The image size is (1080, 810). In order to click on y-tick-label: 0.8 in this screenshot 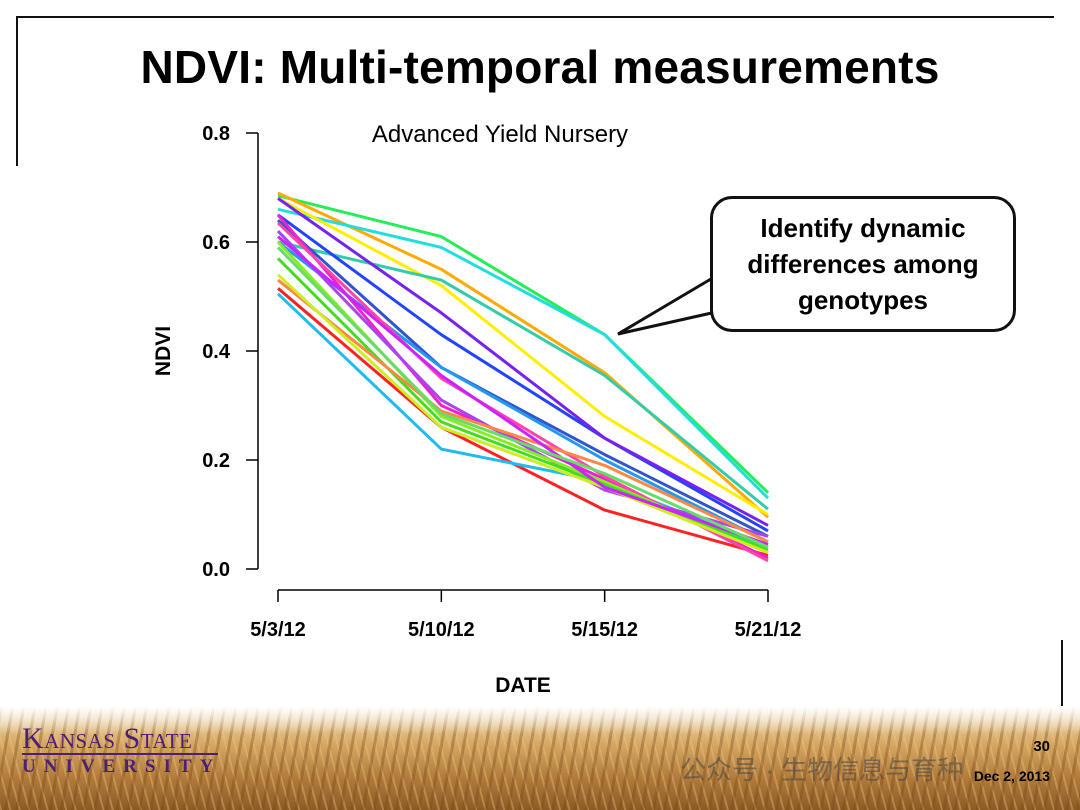, I will do `click(216, 134)`.